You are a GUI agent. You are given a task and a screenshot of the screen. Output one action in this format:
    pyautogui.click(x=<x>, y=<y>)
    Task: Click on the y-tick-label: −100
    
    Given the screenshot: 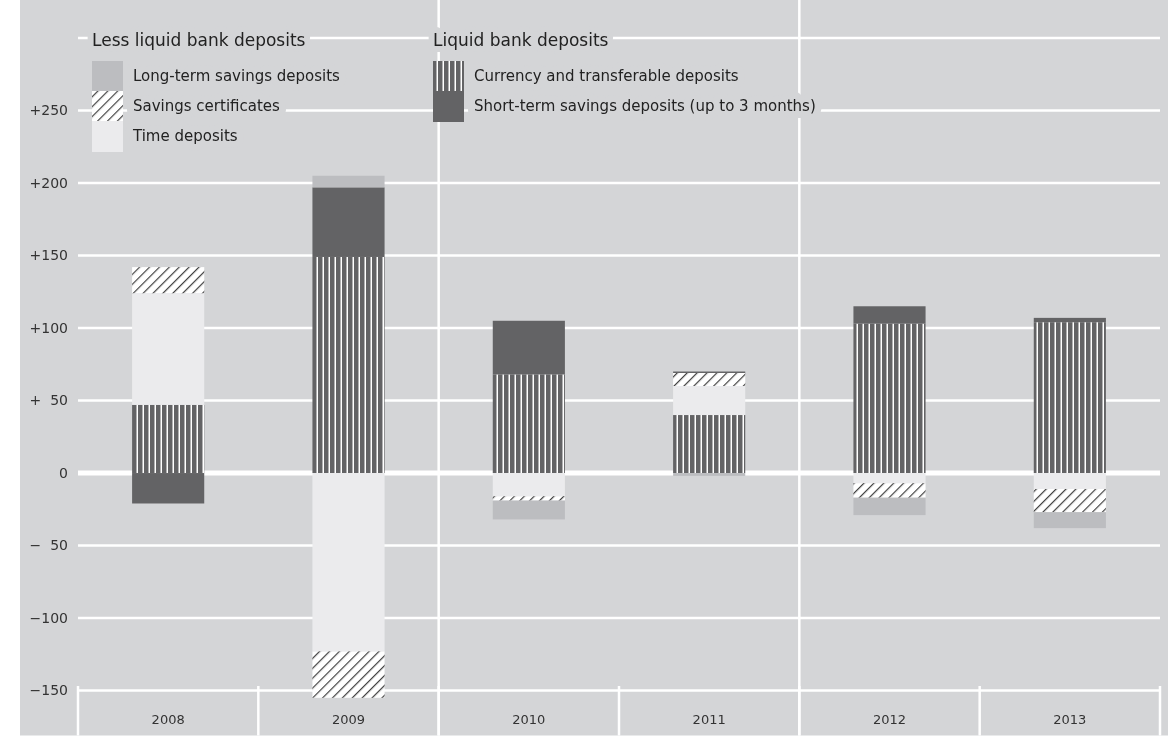 What is the action you would take?
    pyautogui.click(x=48, y=617)
    